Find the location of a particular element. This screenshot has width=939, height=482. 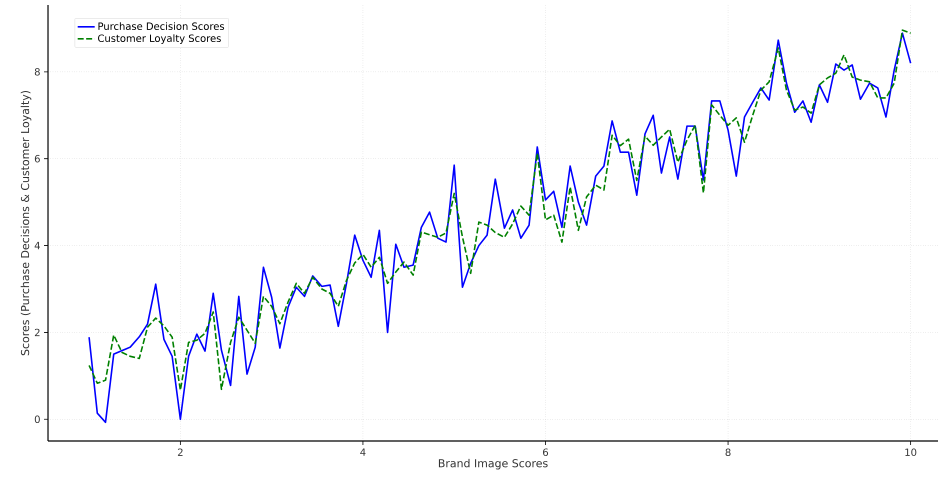

x-tick-label: 4 is located at coordinates (363, 452).